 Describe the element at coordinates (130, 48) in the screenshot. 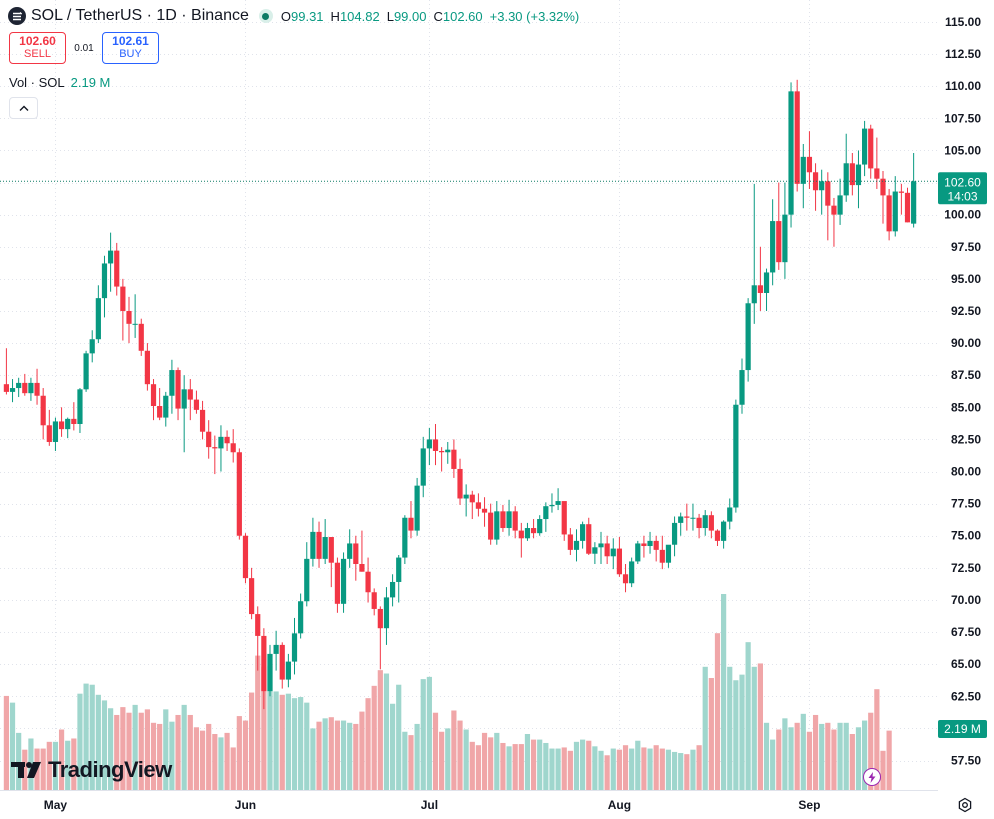

I see `buy-button: 102.61 BUY` at that location.